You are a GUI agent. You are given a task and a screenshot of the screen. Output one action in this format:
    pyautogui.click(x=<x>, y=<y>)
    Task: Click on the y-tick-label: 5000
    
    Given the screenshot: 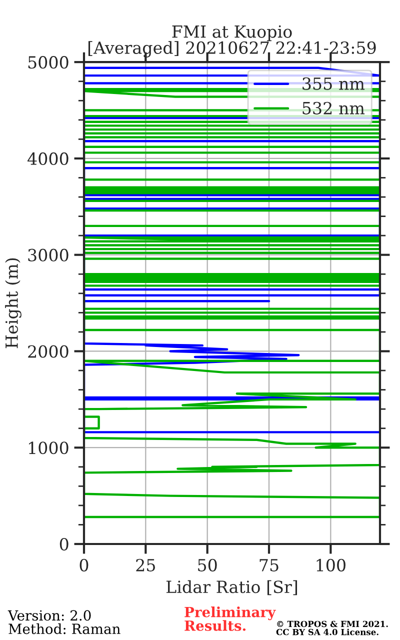 What is the action you would take?
    pyautogui.click(x=48, y=62)
    